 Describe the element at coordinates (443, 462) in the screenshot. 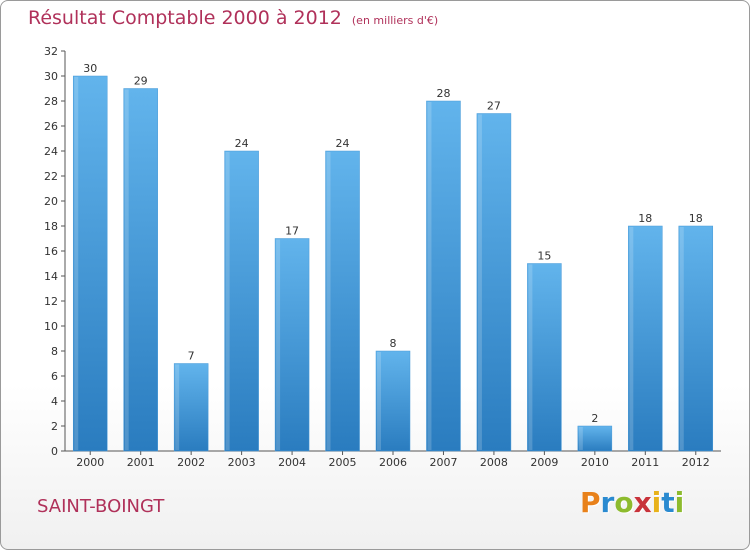

I see `x-tick-label-2007: 2007` at that location.